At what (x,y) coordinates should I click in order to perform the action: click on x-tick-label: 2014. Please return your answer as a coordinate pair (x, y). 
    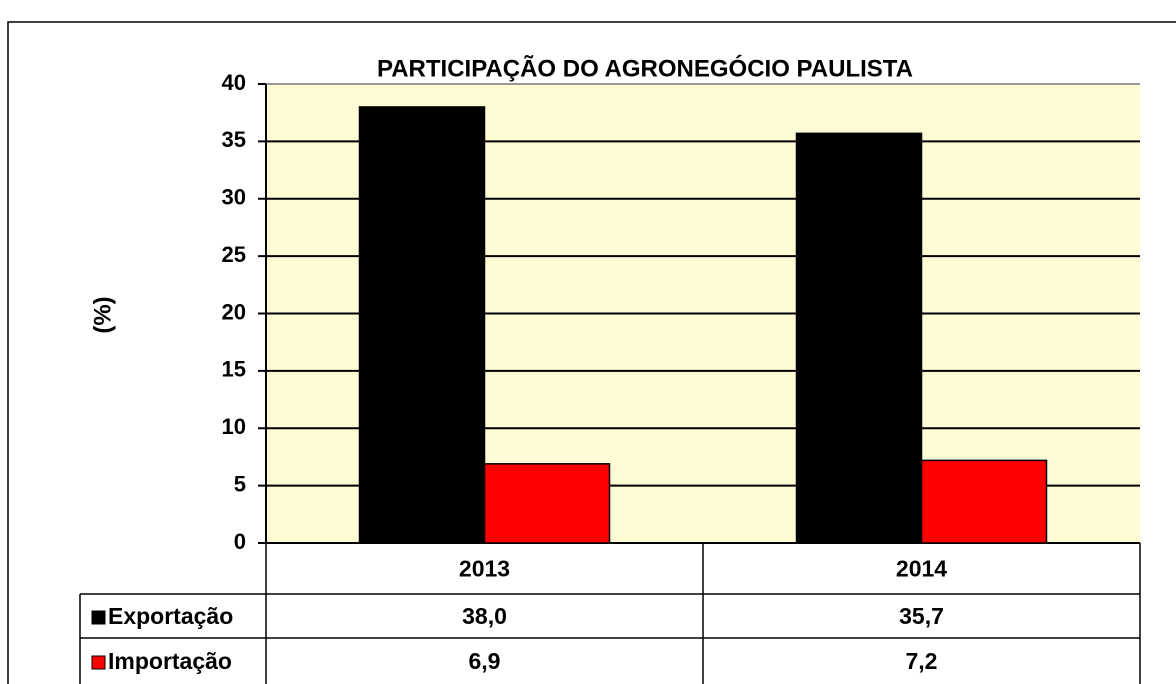
    Looking at the image, I should click on (921, 569).